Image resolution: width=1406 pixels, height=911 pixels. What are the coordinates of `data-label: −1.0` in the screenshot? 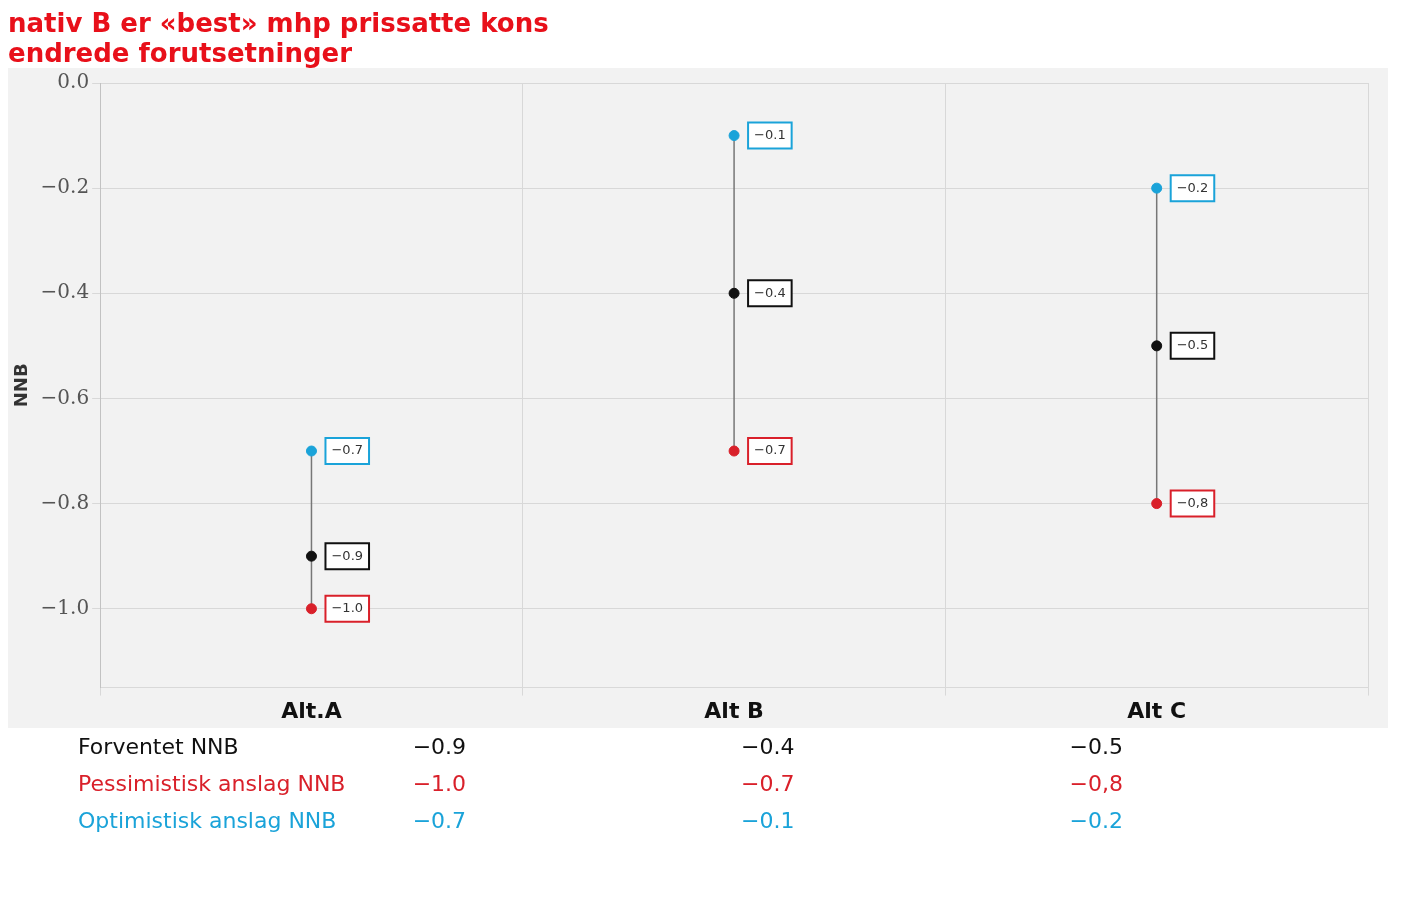 It's located at (439, 784).